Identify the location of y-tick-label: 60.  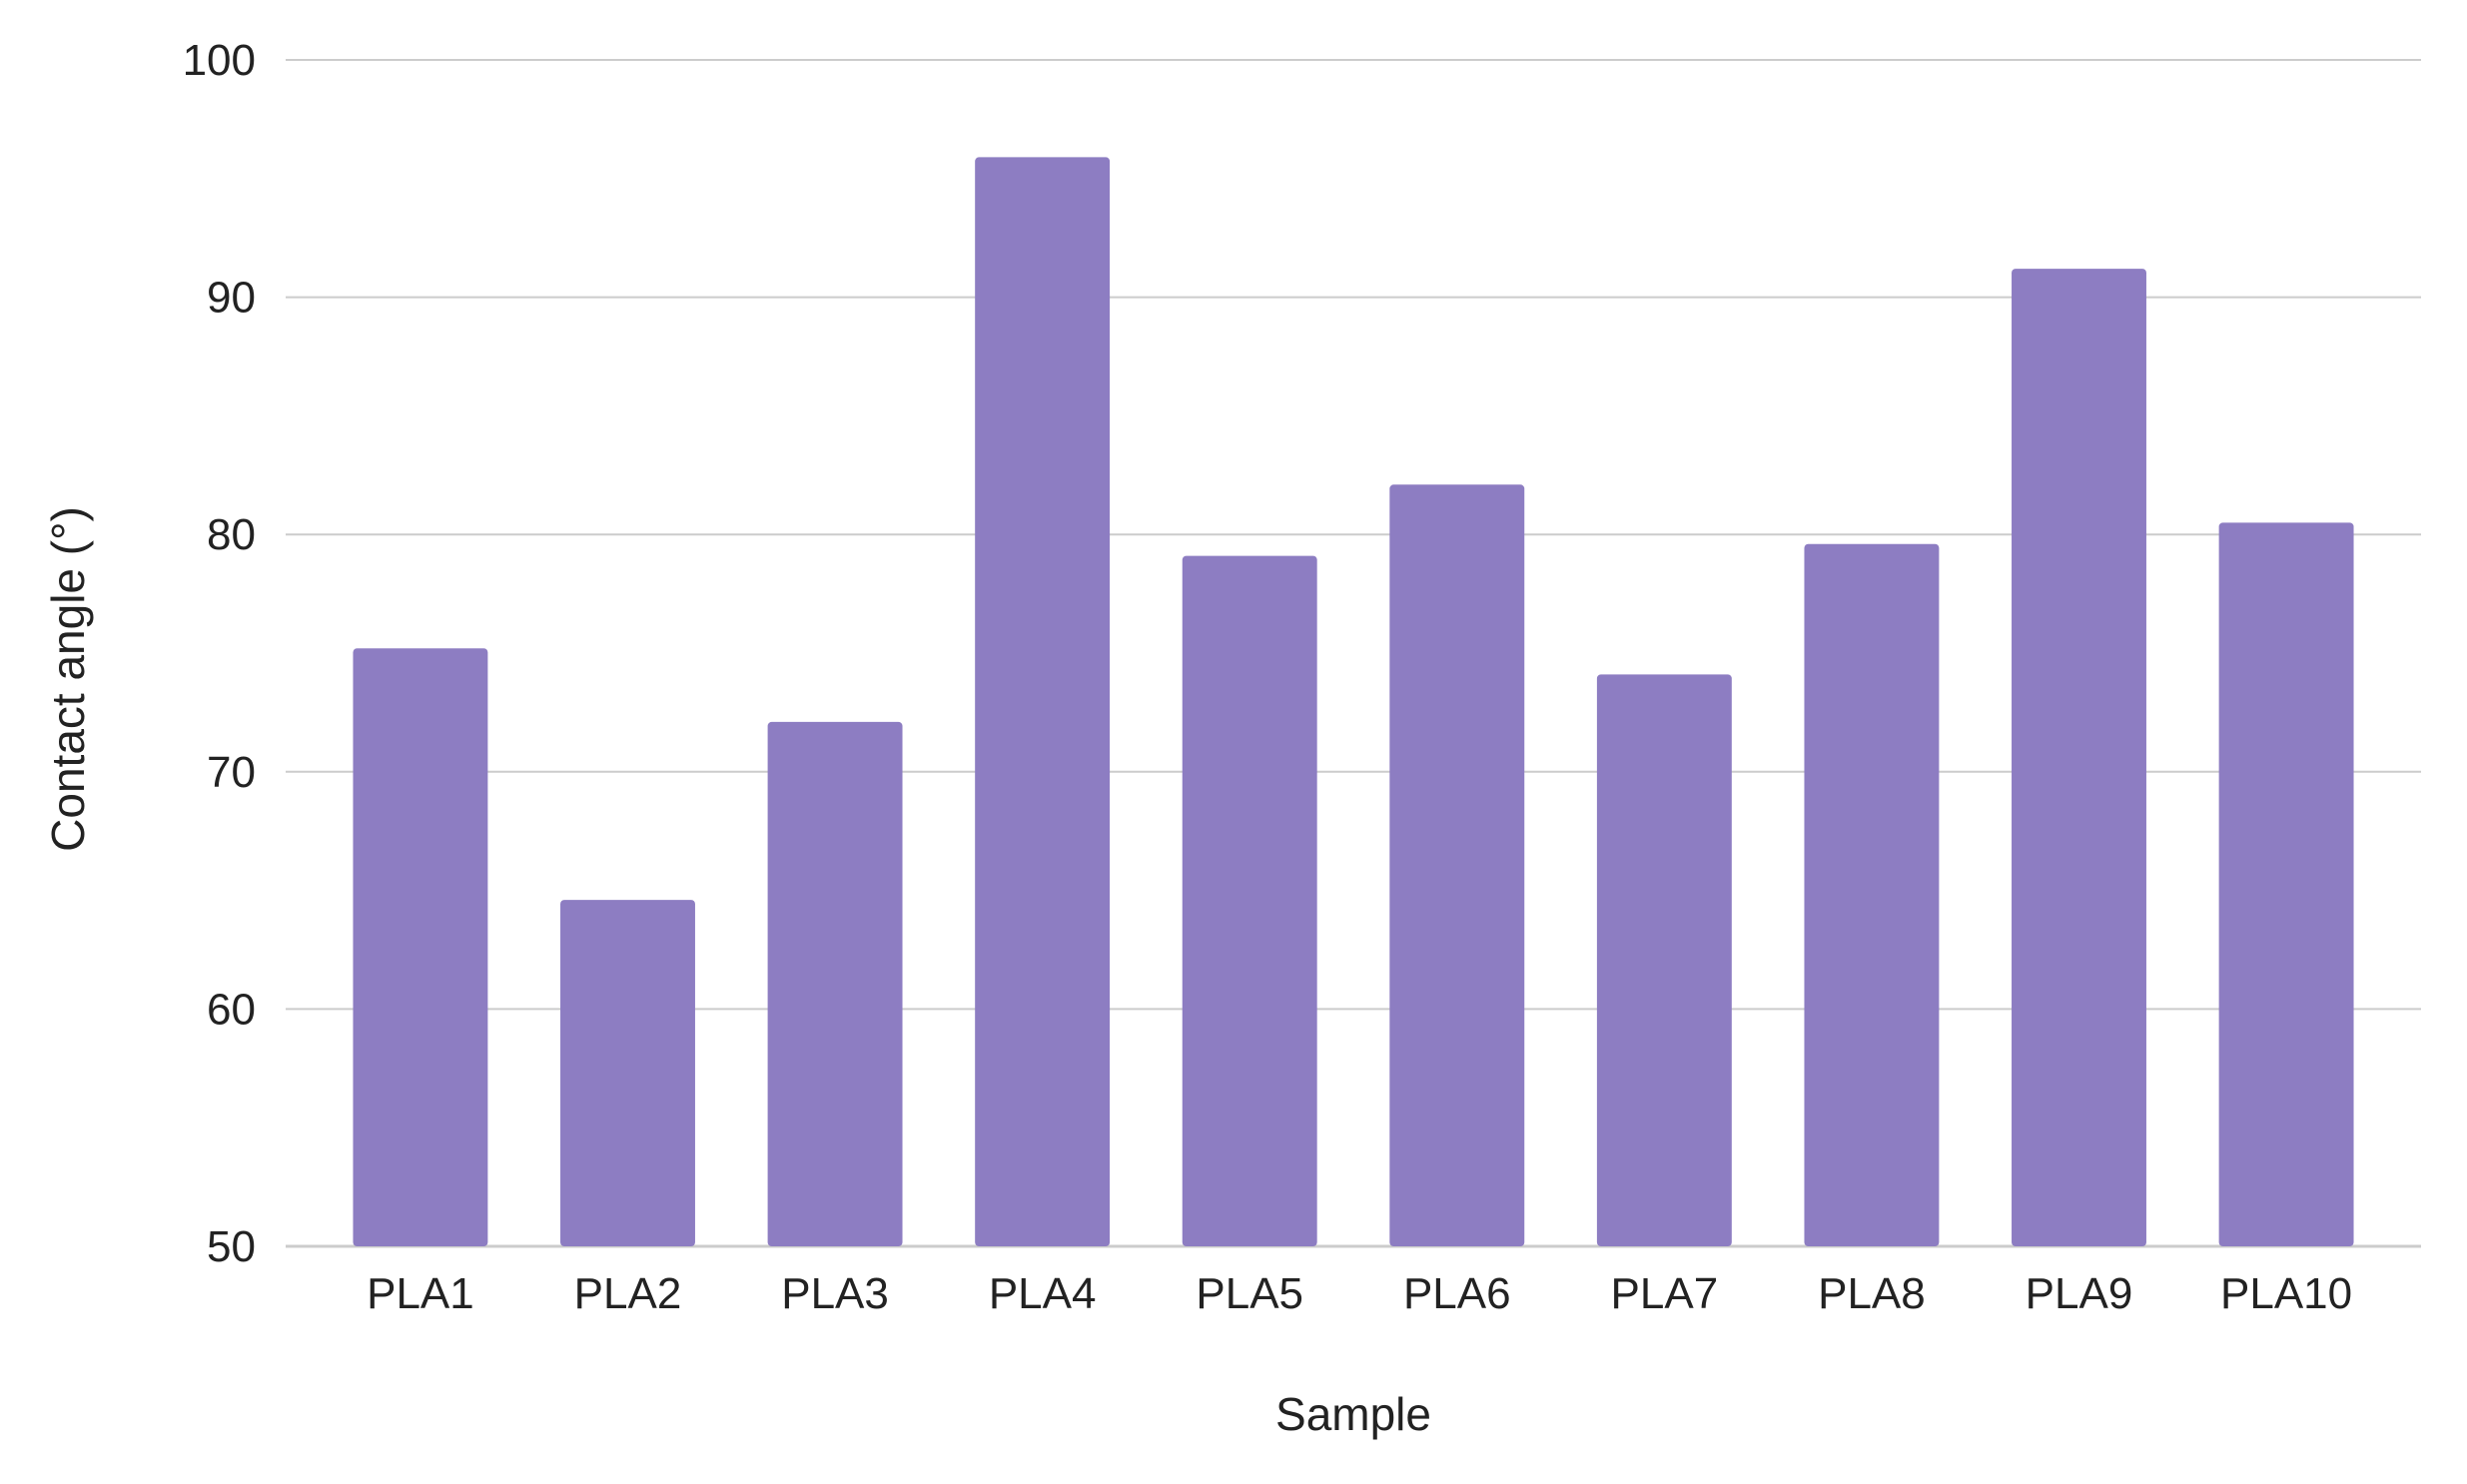
(231, 1010).